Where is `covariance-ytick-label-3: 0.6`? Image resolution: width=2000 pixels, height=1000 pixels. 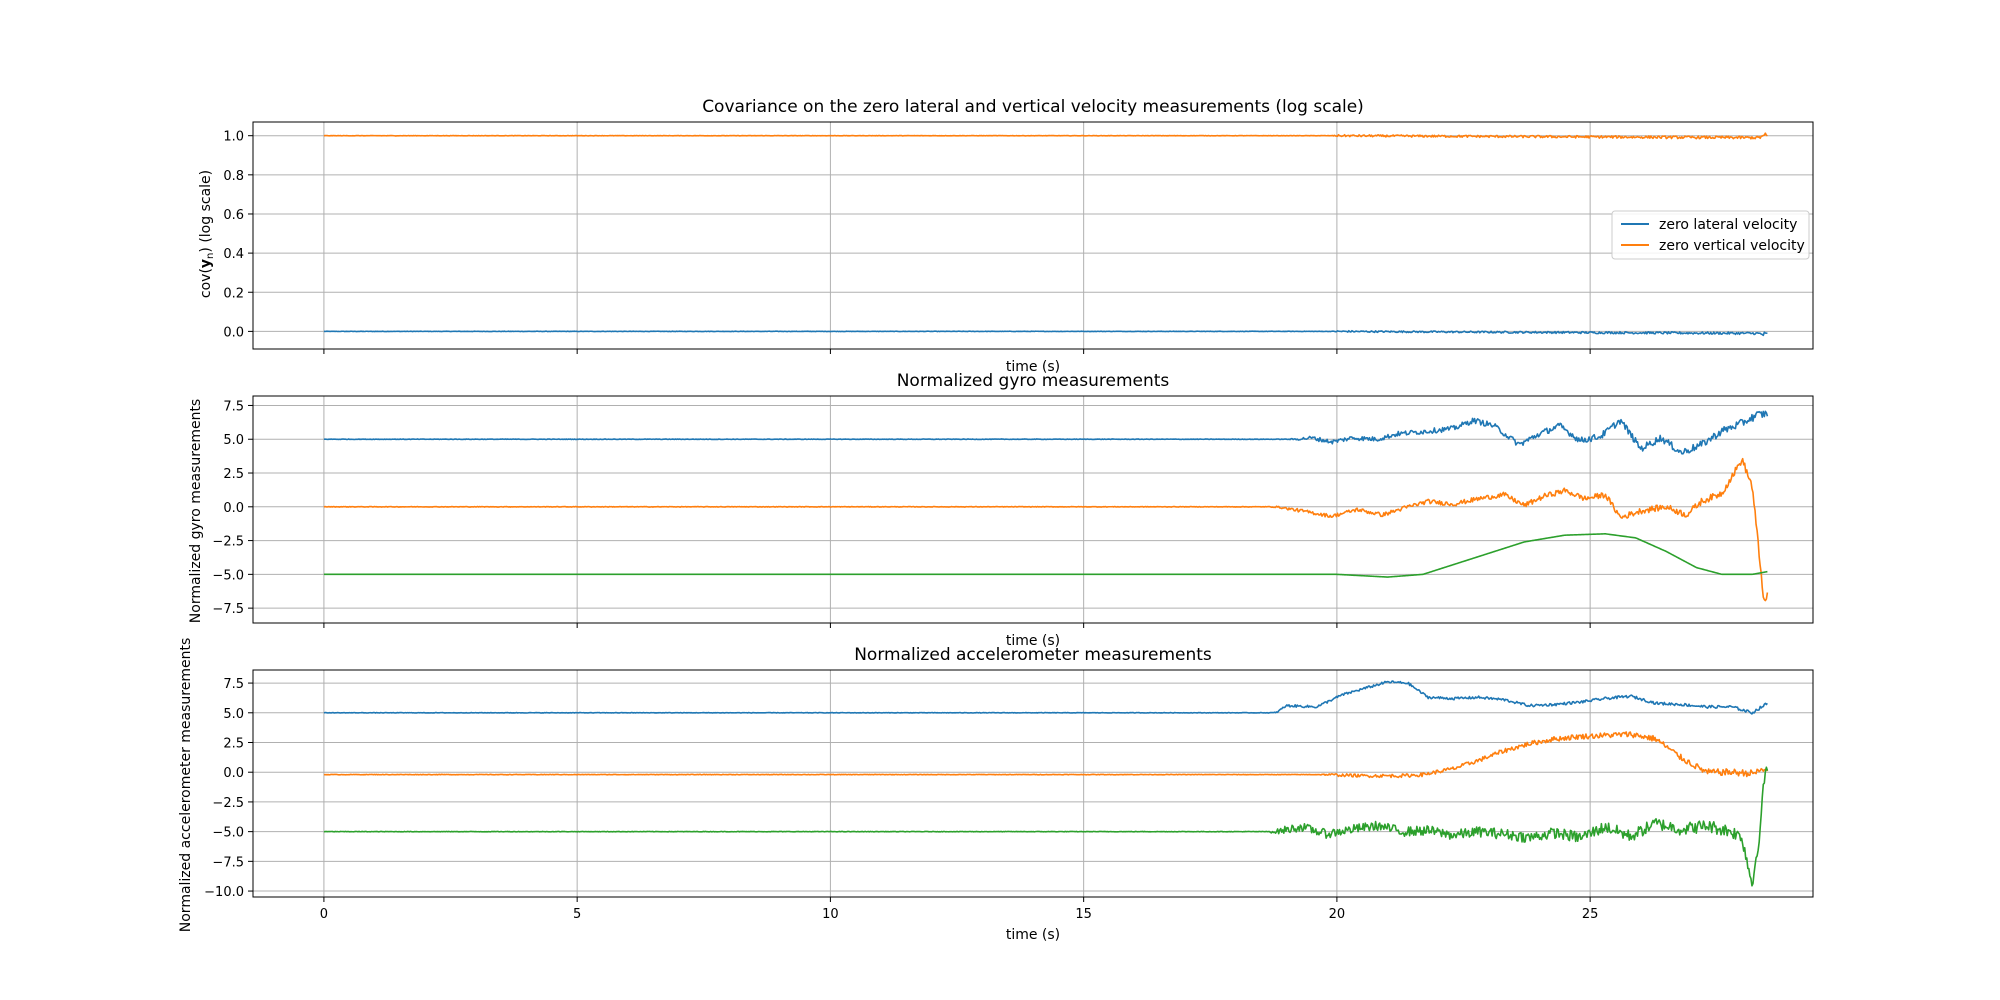 covariance-ytick-label-3: 0.6 is located at coordinates (233, 215).